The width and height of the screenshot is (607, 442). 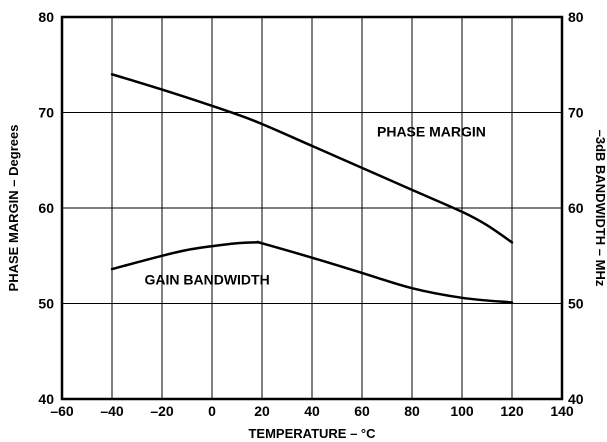 I want to click on right-y-tick-label: 50, so click(x=576, y=304).